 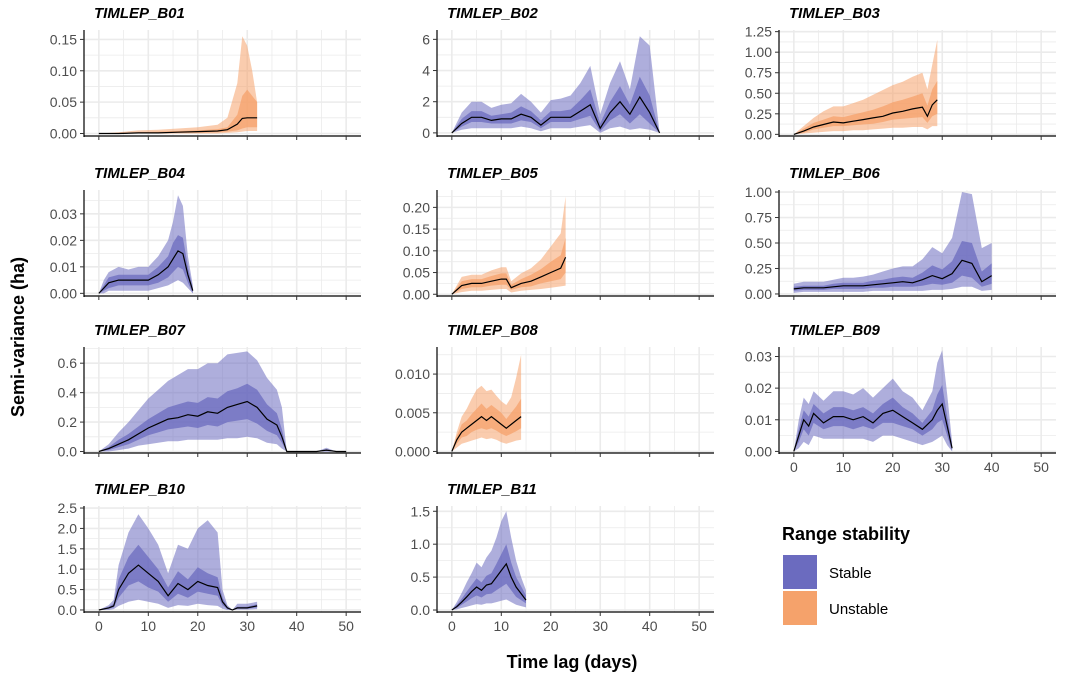 I want to click on panel-title: TIMLEP_B08, so click(x=493, y=330).